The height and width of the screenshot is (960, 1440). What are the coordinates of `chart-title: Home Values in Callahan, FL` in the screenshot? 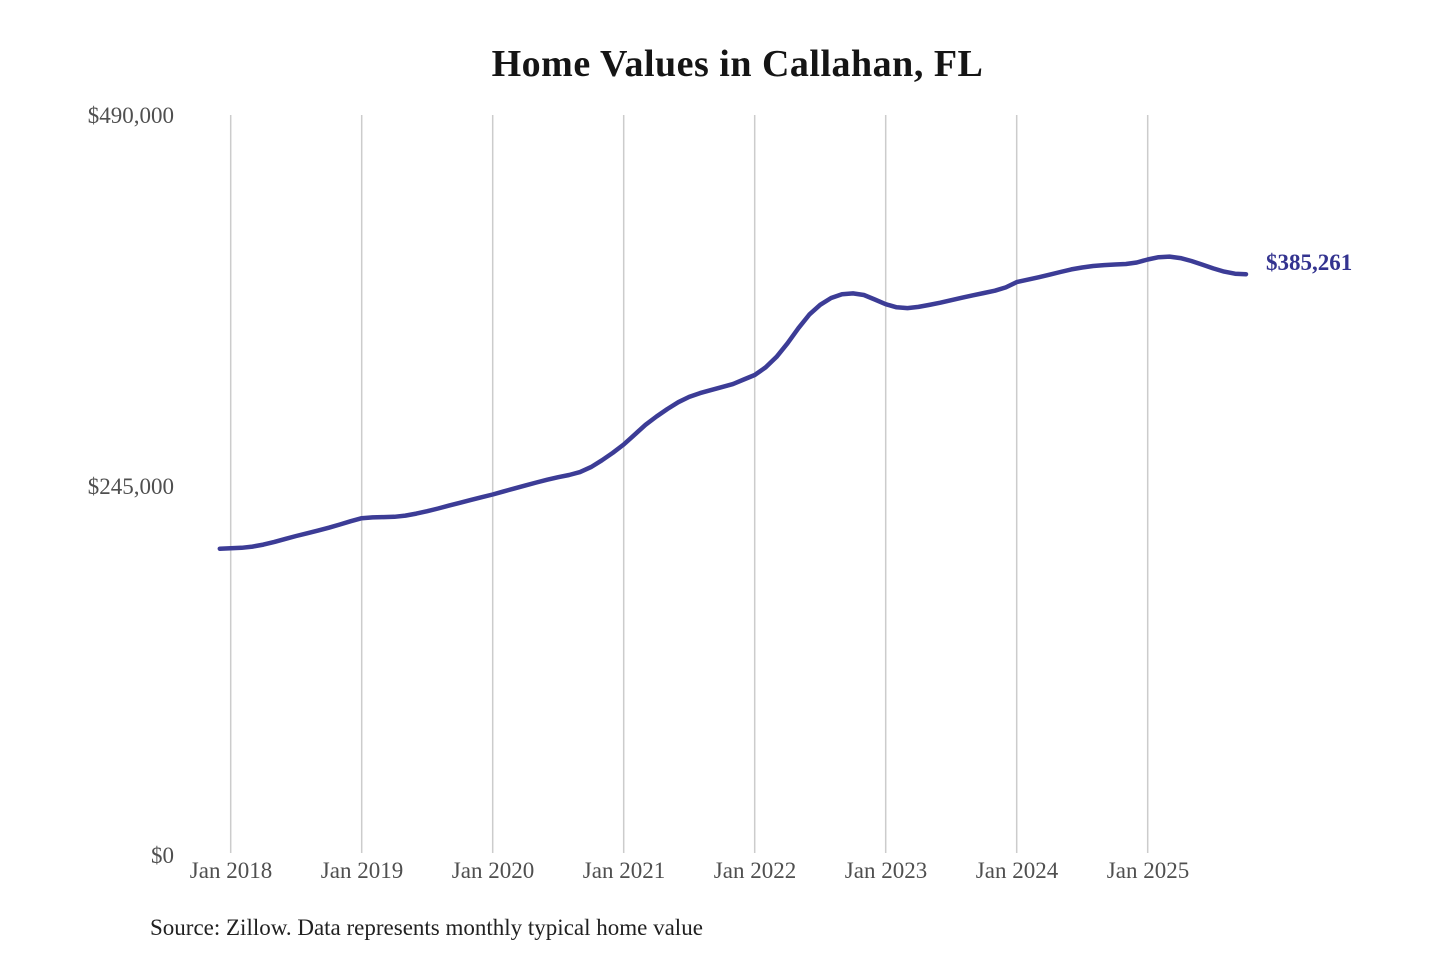 It's located at (737, 64).